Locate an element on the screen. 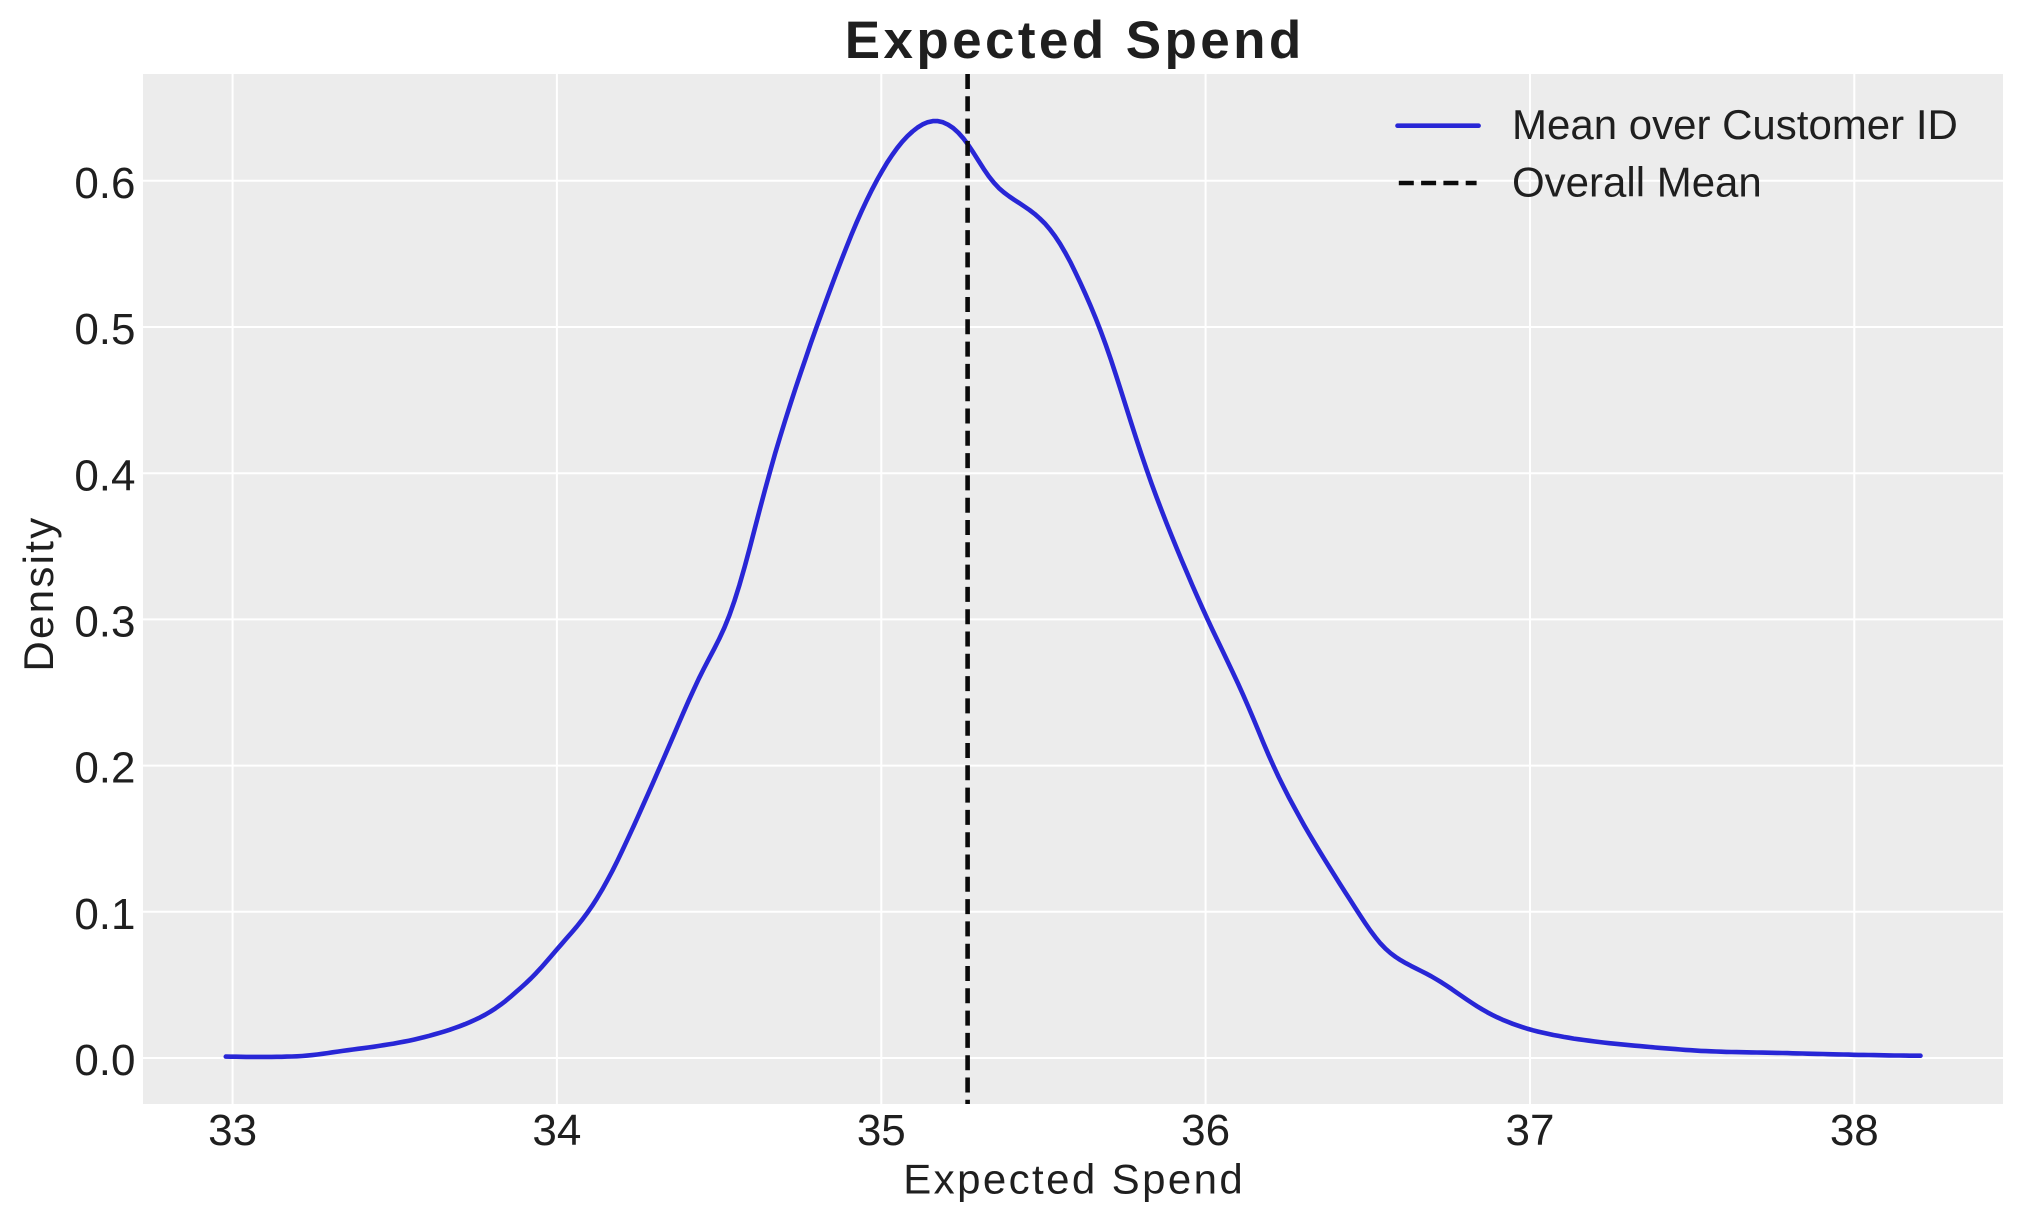  svg-text: 0.1 is located at coordinates (104, 914).